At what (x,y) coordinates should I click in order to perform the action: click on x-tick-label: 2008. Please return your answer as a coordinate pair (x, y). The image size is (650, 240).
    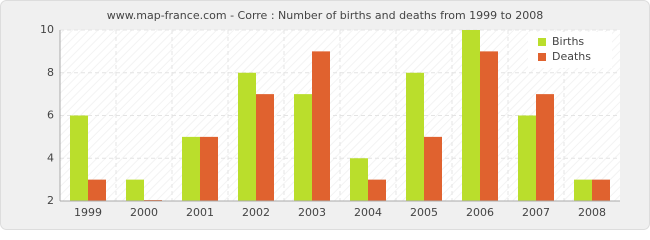
    Looking at the image, I should click on (592, 212).